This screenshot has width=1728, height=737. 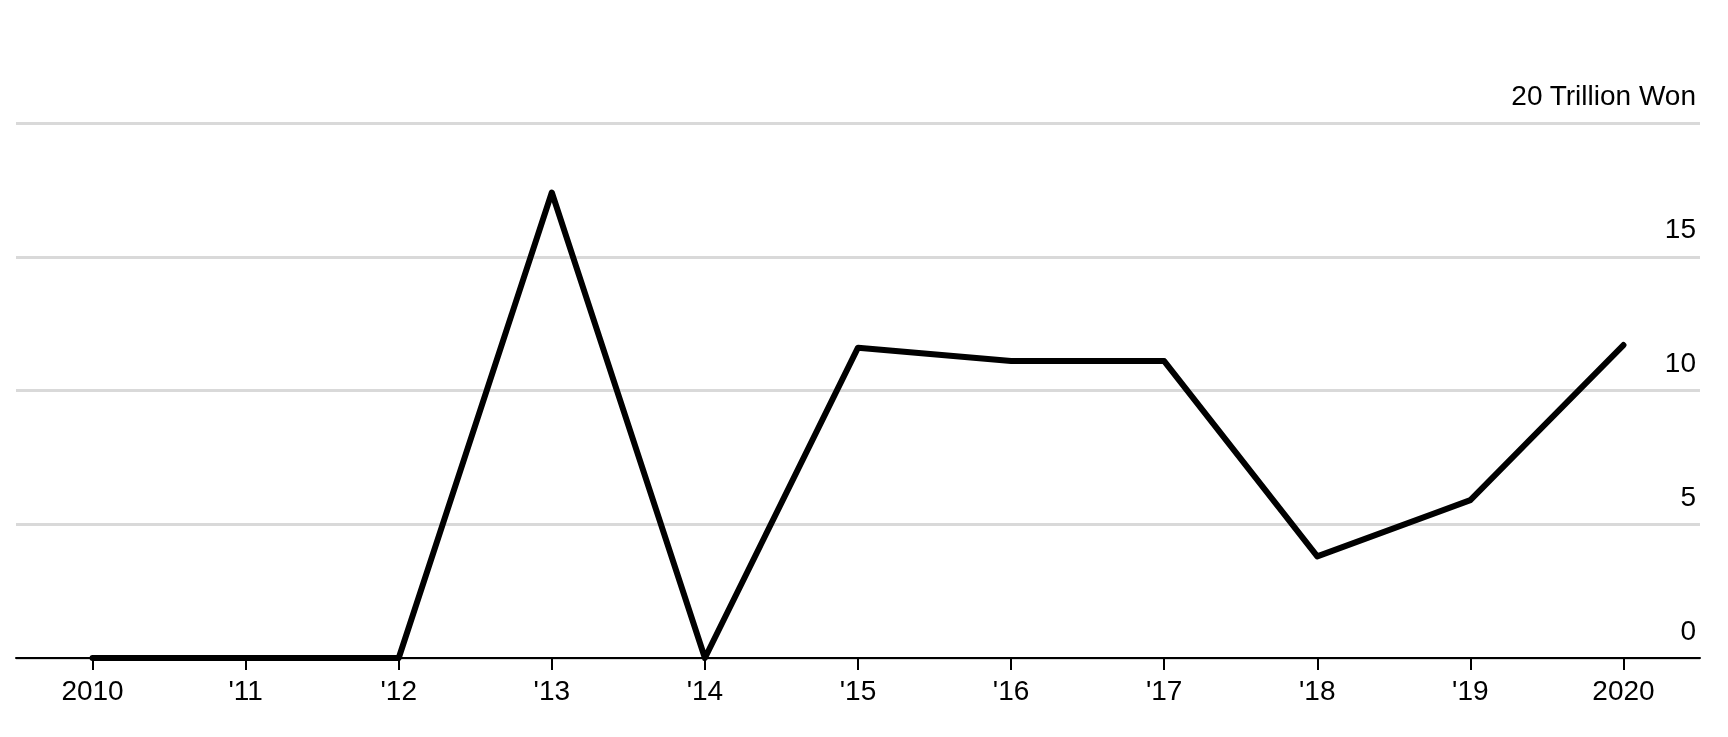 What do you see at coordinates (1164, 690) in the screenshot?
I see `x-tick-label: '17` at bounding box center [1164, 690].